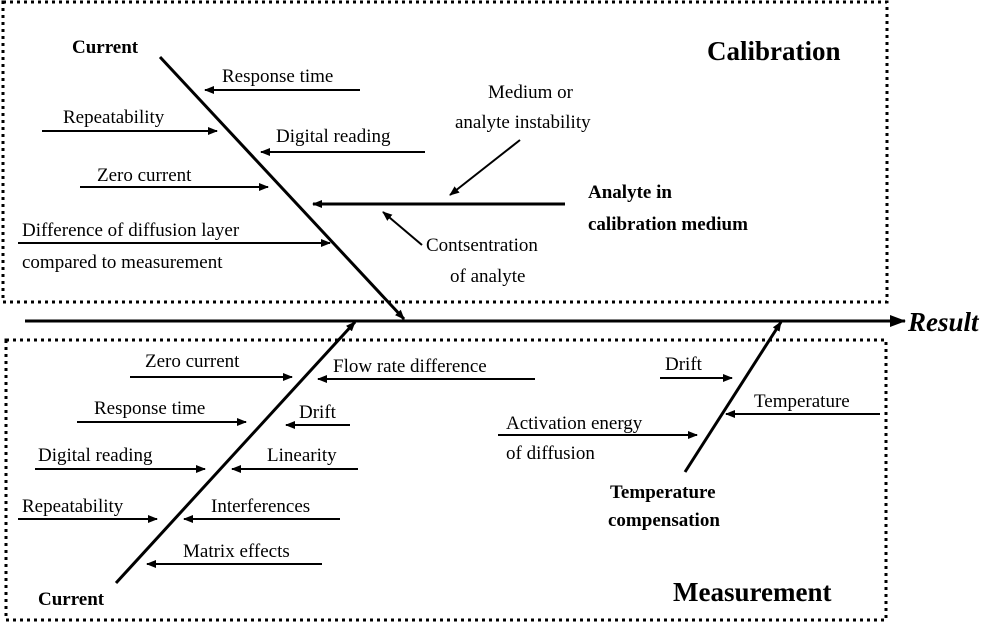 The width and height of the screenshot is (1000, 624). What do you see at coordinates (630, 192) in the screenshot?
I see `analyte-label-line1: Analyte in` at bounding box center [630, 192].